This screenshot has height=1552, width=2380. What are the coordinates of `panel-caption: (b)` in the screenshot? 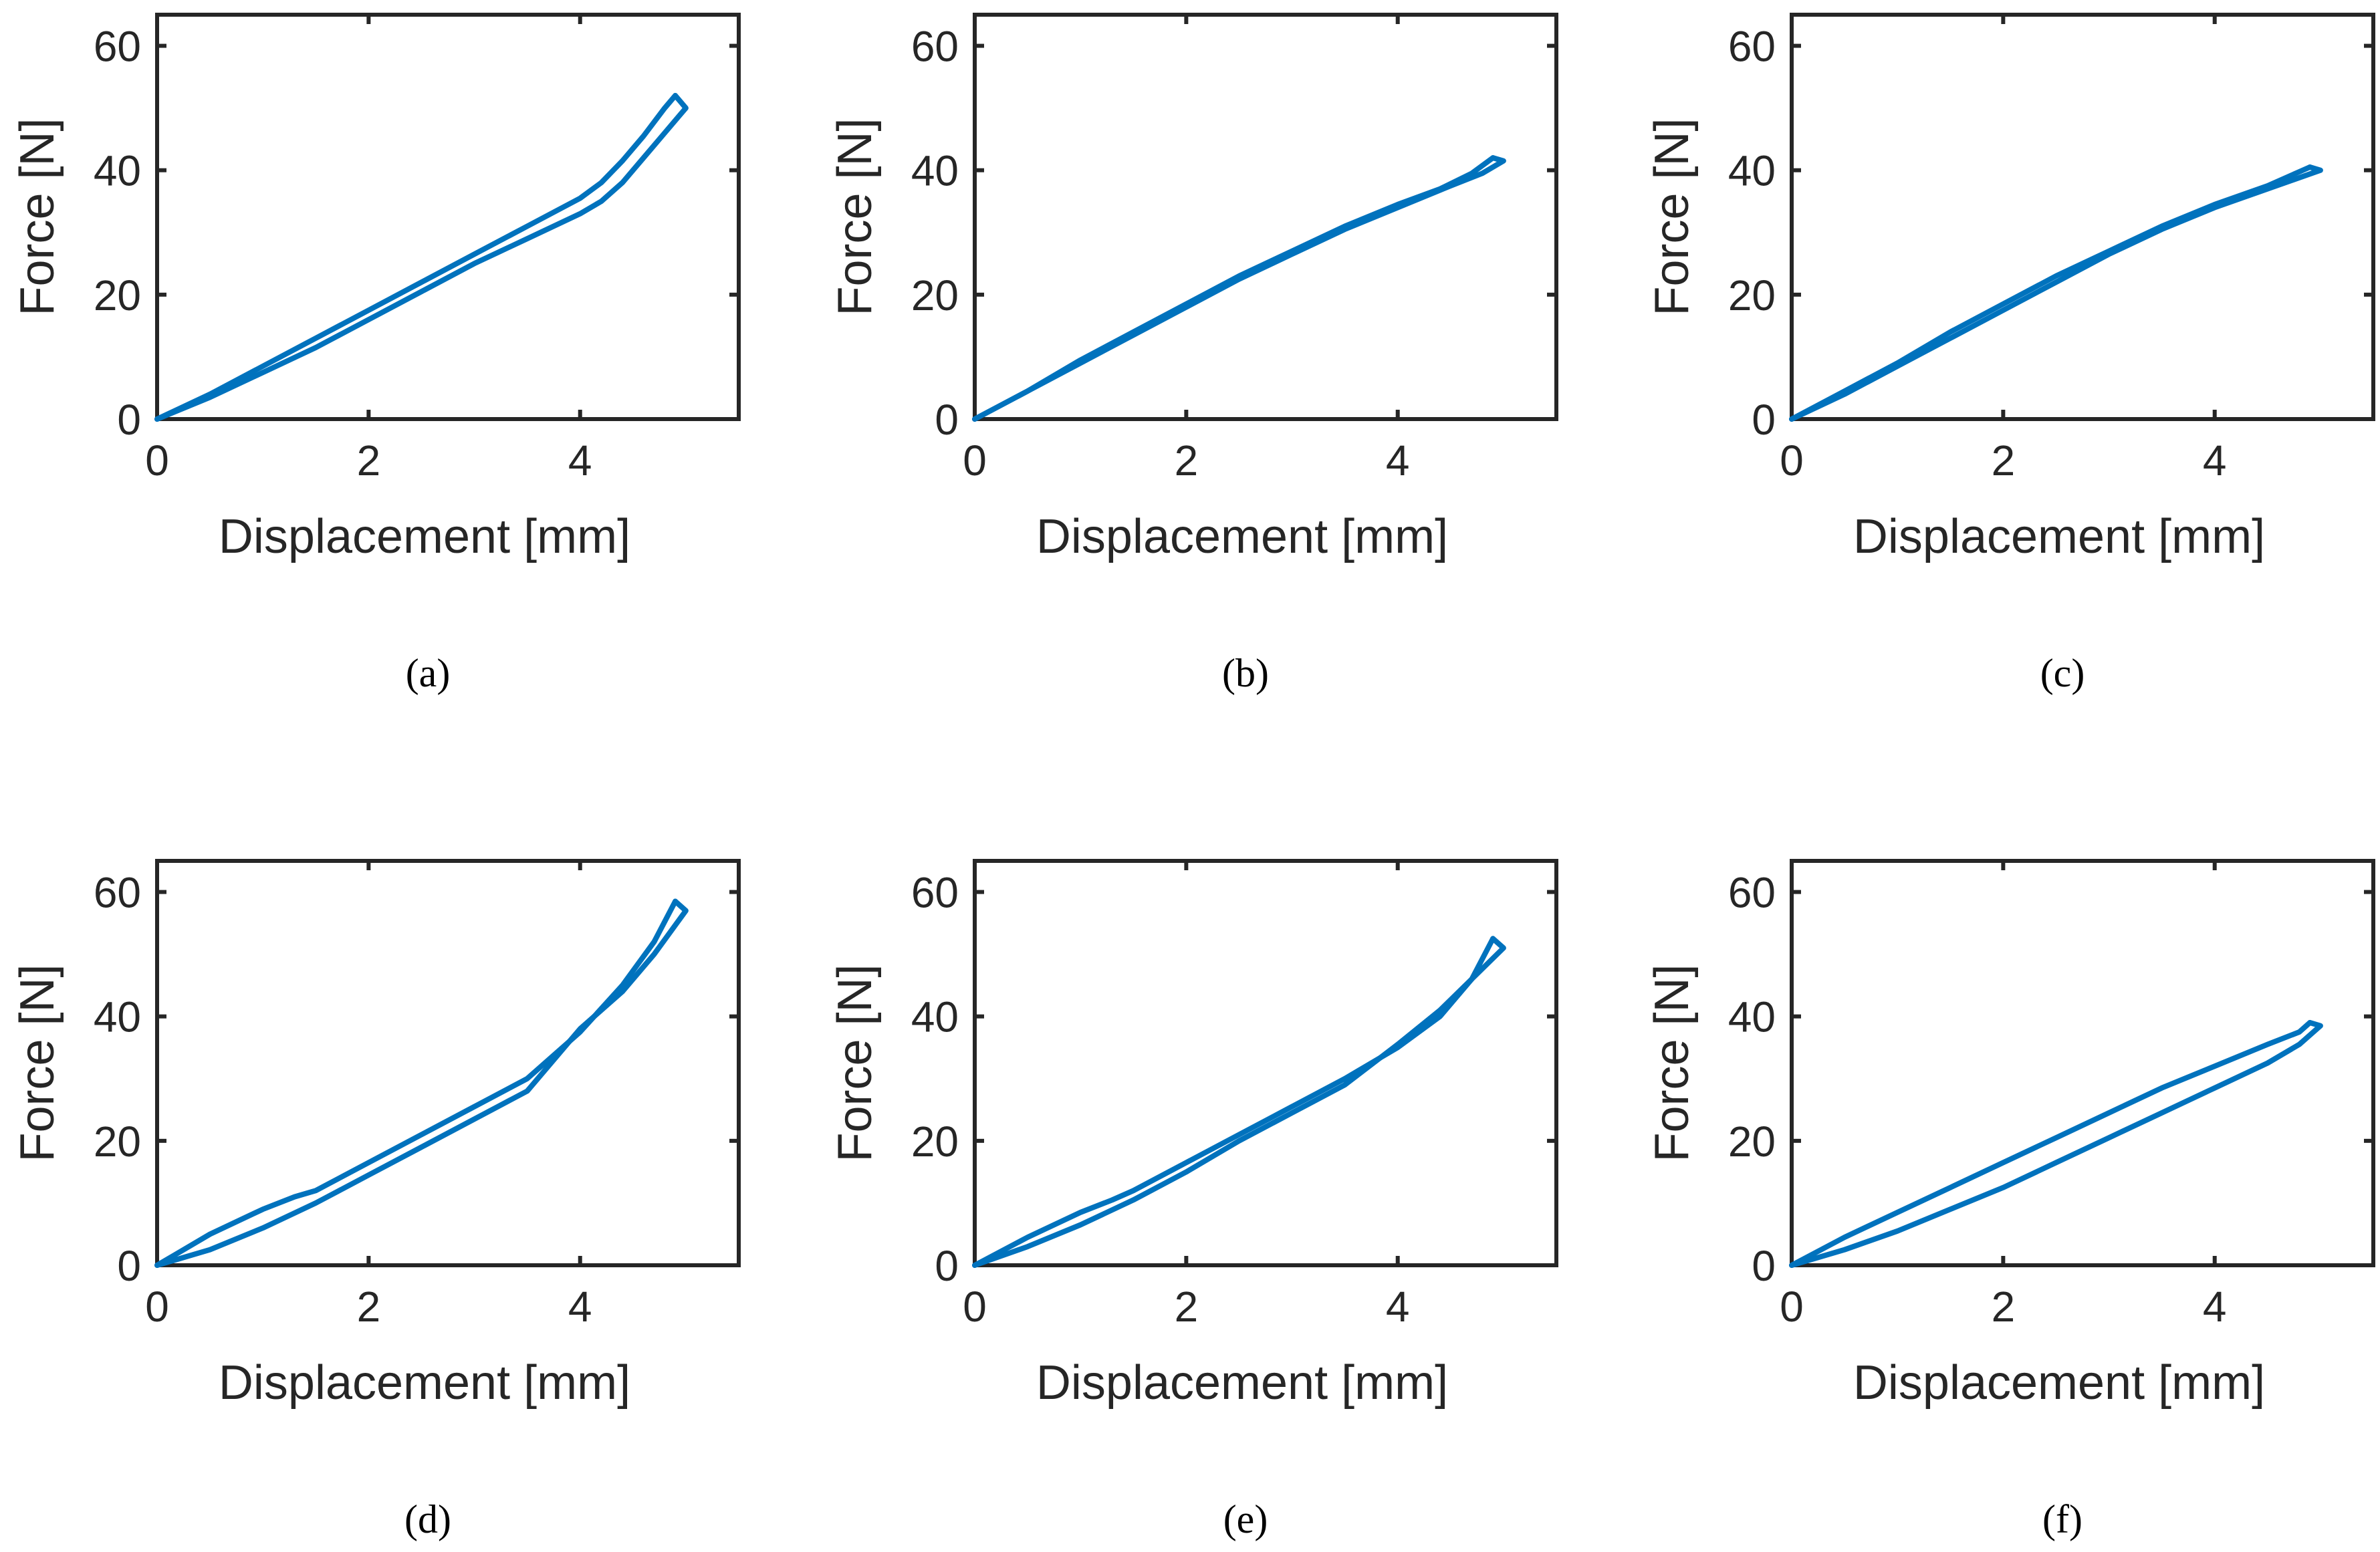 It's located at (1245, 673).